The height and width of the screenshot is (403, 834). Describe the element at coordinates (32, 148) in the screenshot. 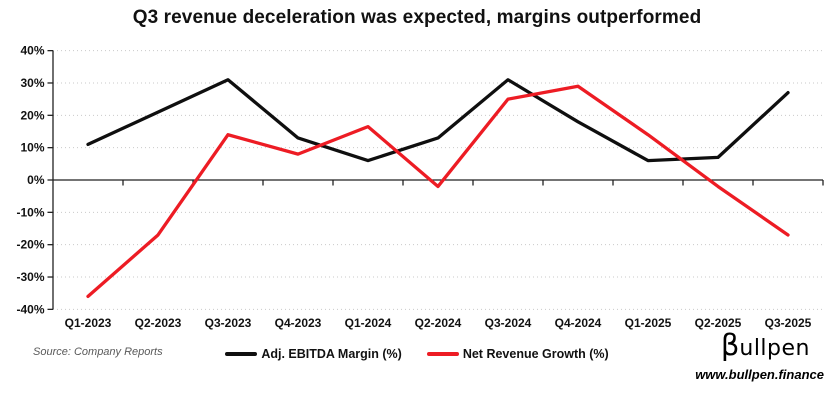

I see `svg-text: 10%` at that location.